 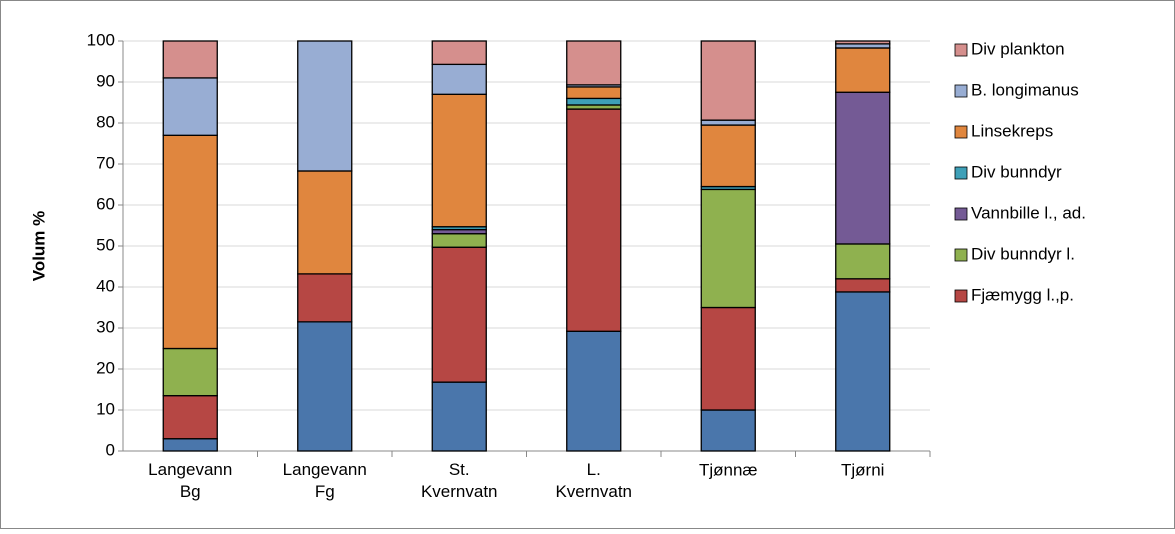 What do you see at coordinates (1016, 171) in the screenshot?
I see `legend-label: Div bunndyr` at bounding box center [1016, 171].